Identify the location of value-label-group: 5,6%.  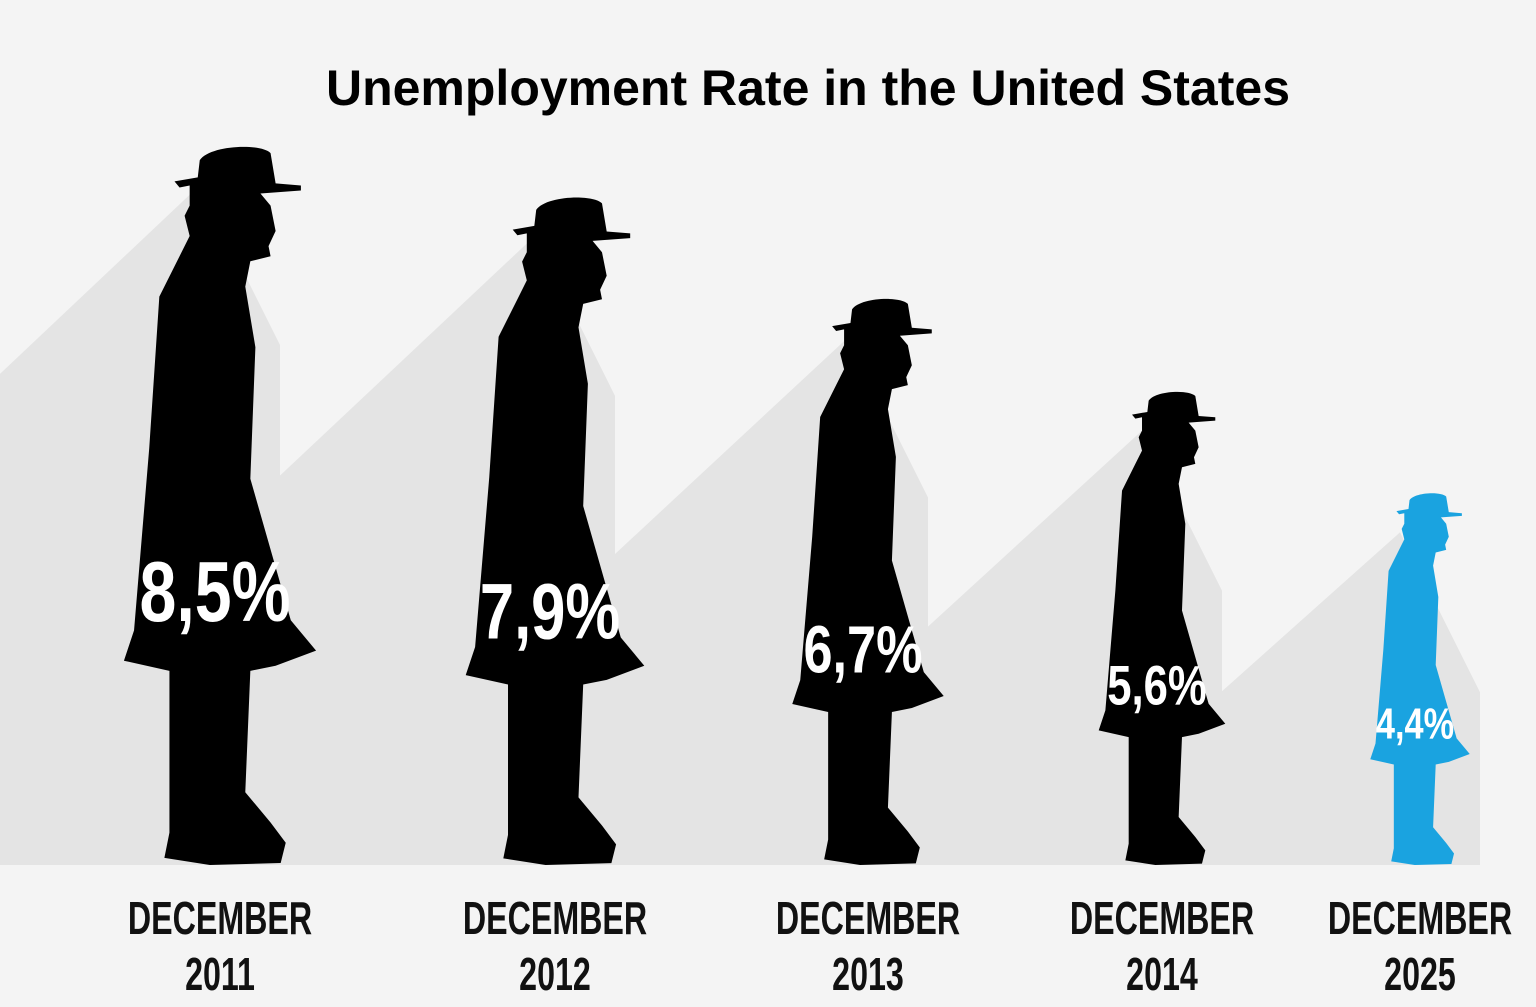
(1156, 685).